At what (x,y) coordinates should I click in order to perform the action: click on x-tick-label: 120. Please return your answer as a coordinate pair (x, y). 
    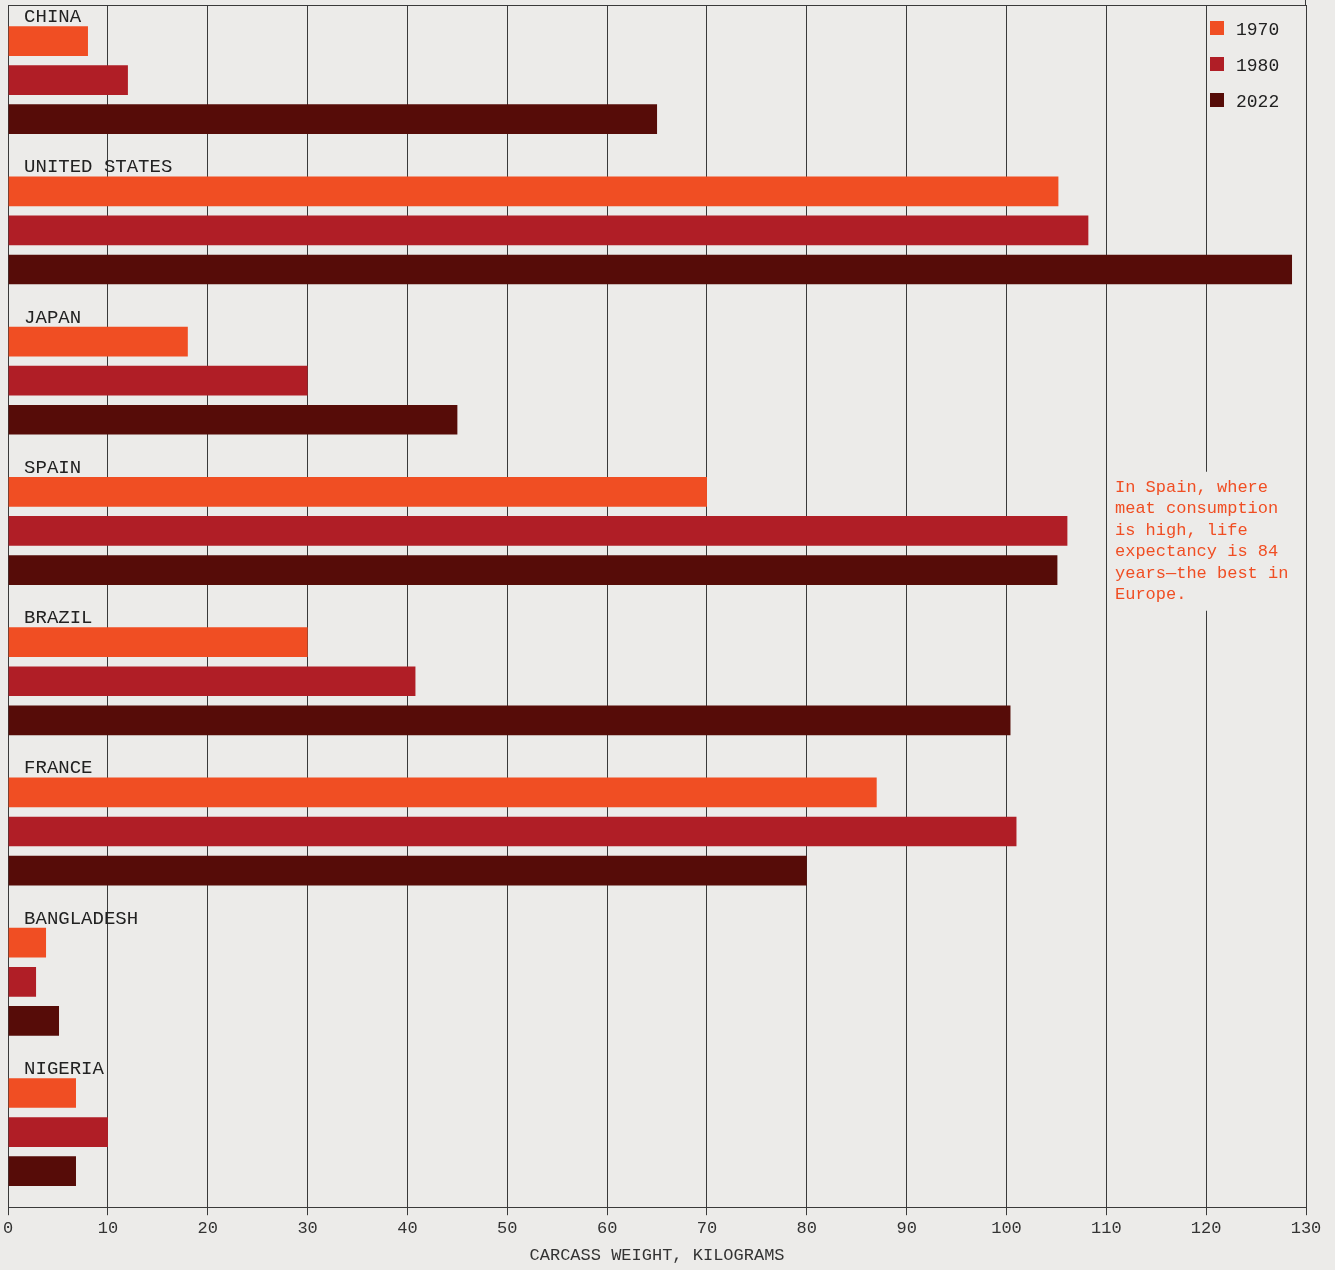
    Looking at the image, I should click on (1206, 1228).